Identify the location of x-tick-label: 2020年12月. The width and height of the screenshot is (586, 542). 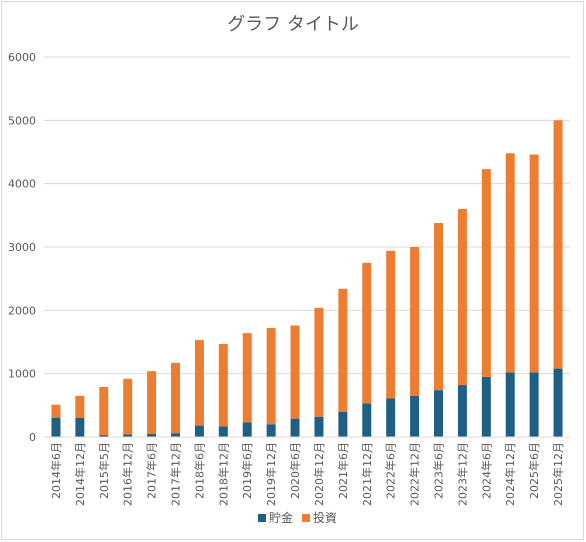
(319, 474).